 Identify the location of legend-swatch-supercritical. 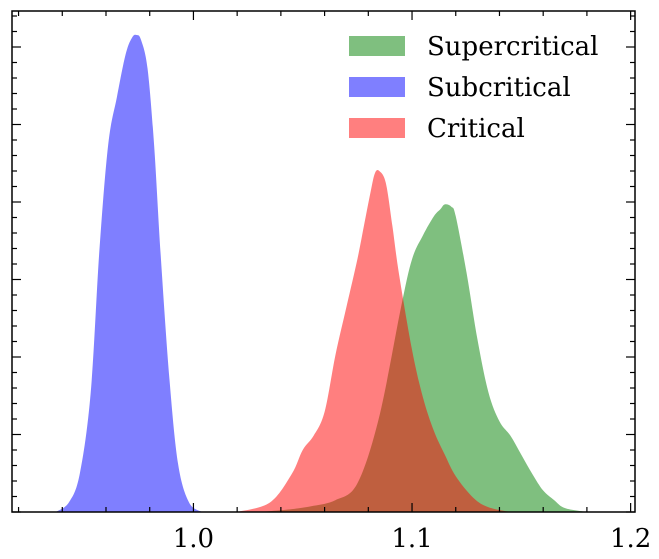
(377, 46).